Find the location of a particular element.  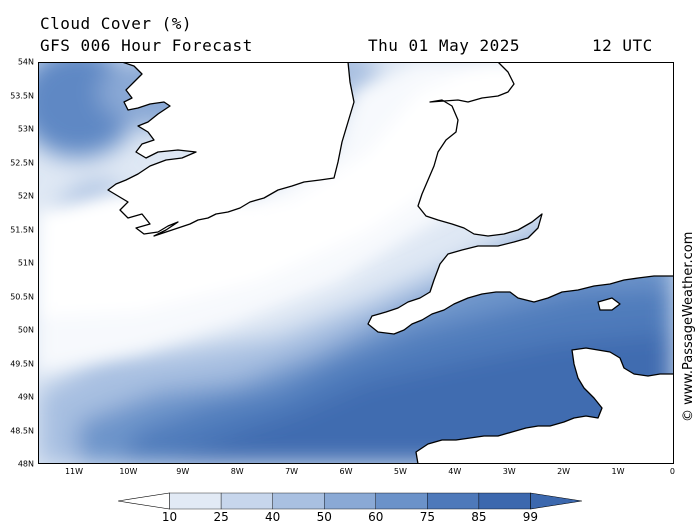

isle-of-wight is located at coordinates (609, 304).